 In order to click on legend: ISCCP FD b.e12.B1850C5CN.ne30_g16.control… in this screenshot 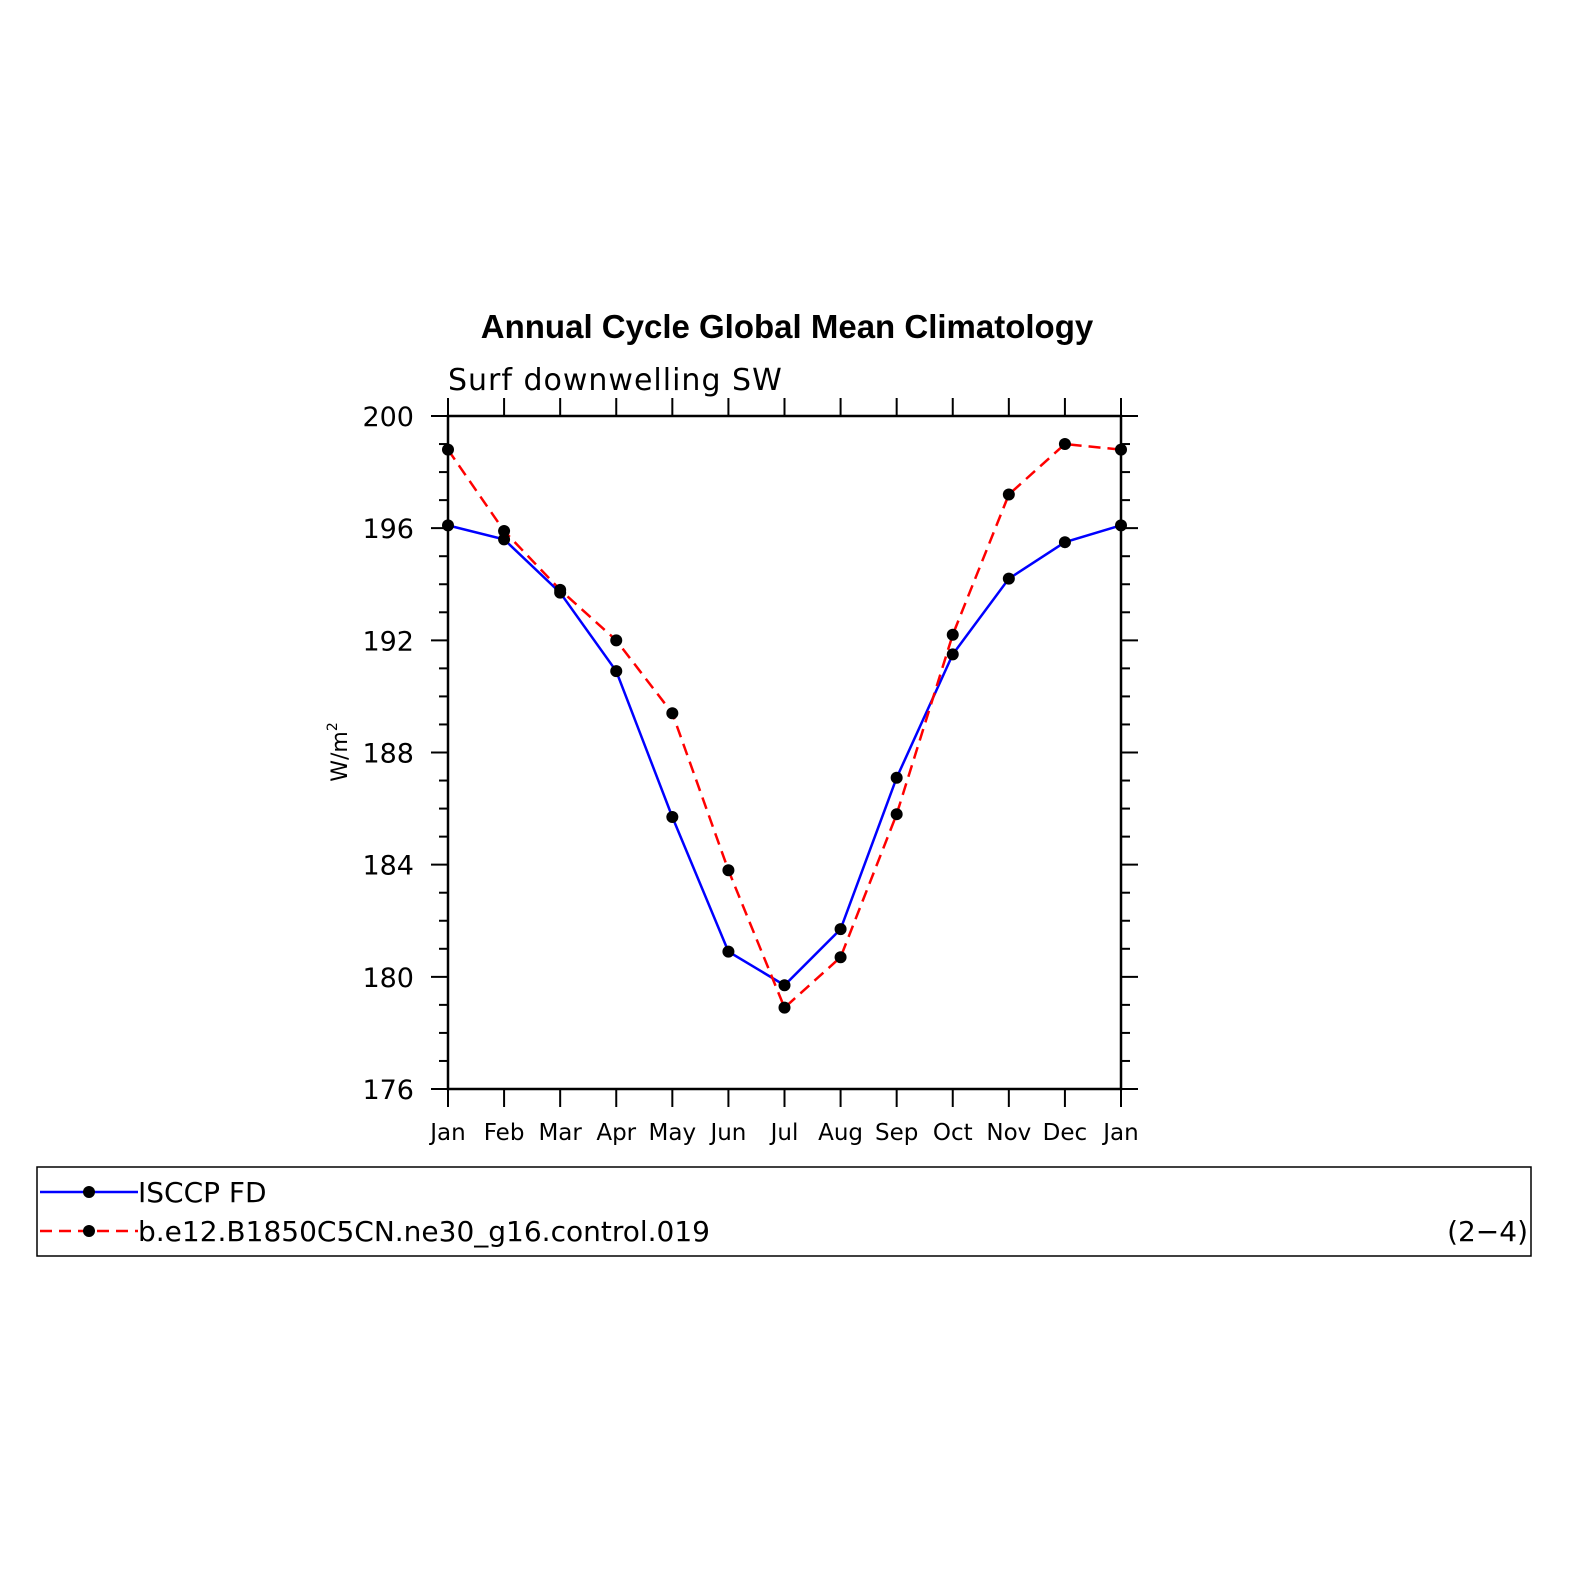, I will do `click(784, 1211)`.